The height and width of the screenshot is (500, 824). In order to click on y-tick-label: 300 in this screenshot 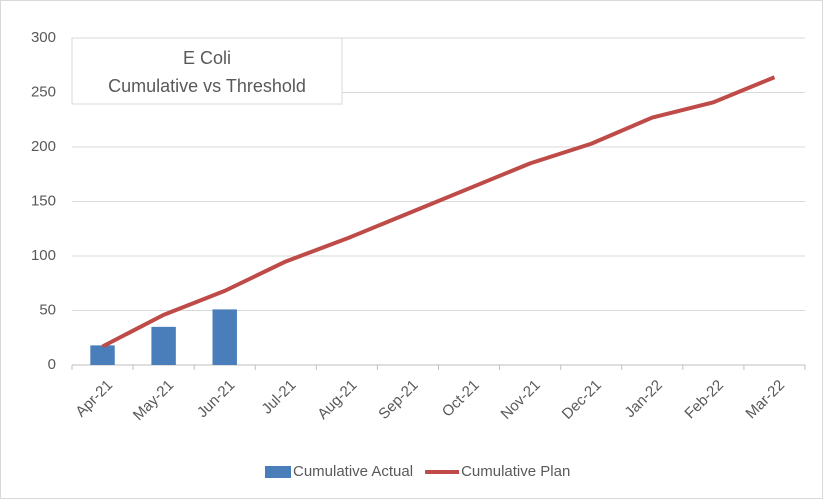, I will do `click(43, 37)`.